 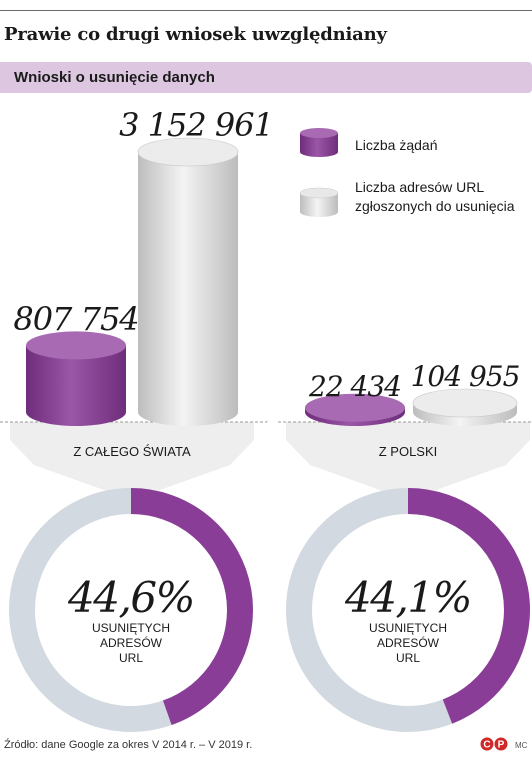 I want to click on donut-world-slice, so click(x=191, y=607).